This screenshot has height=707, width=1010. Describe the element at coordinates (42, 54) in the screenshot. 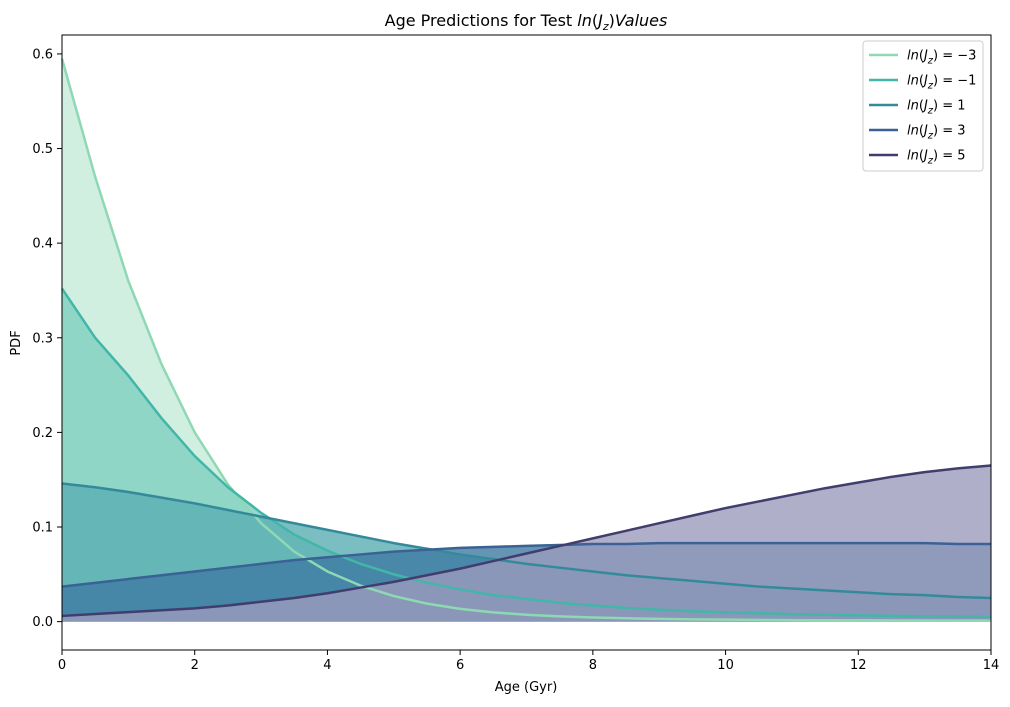

I see `y-tick-label: 0.6` at that location.